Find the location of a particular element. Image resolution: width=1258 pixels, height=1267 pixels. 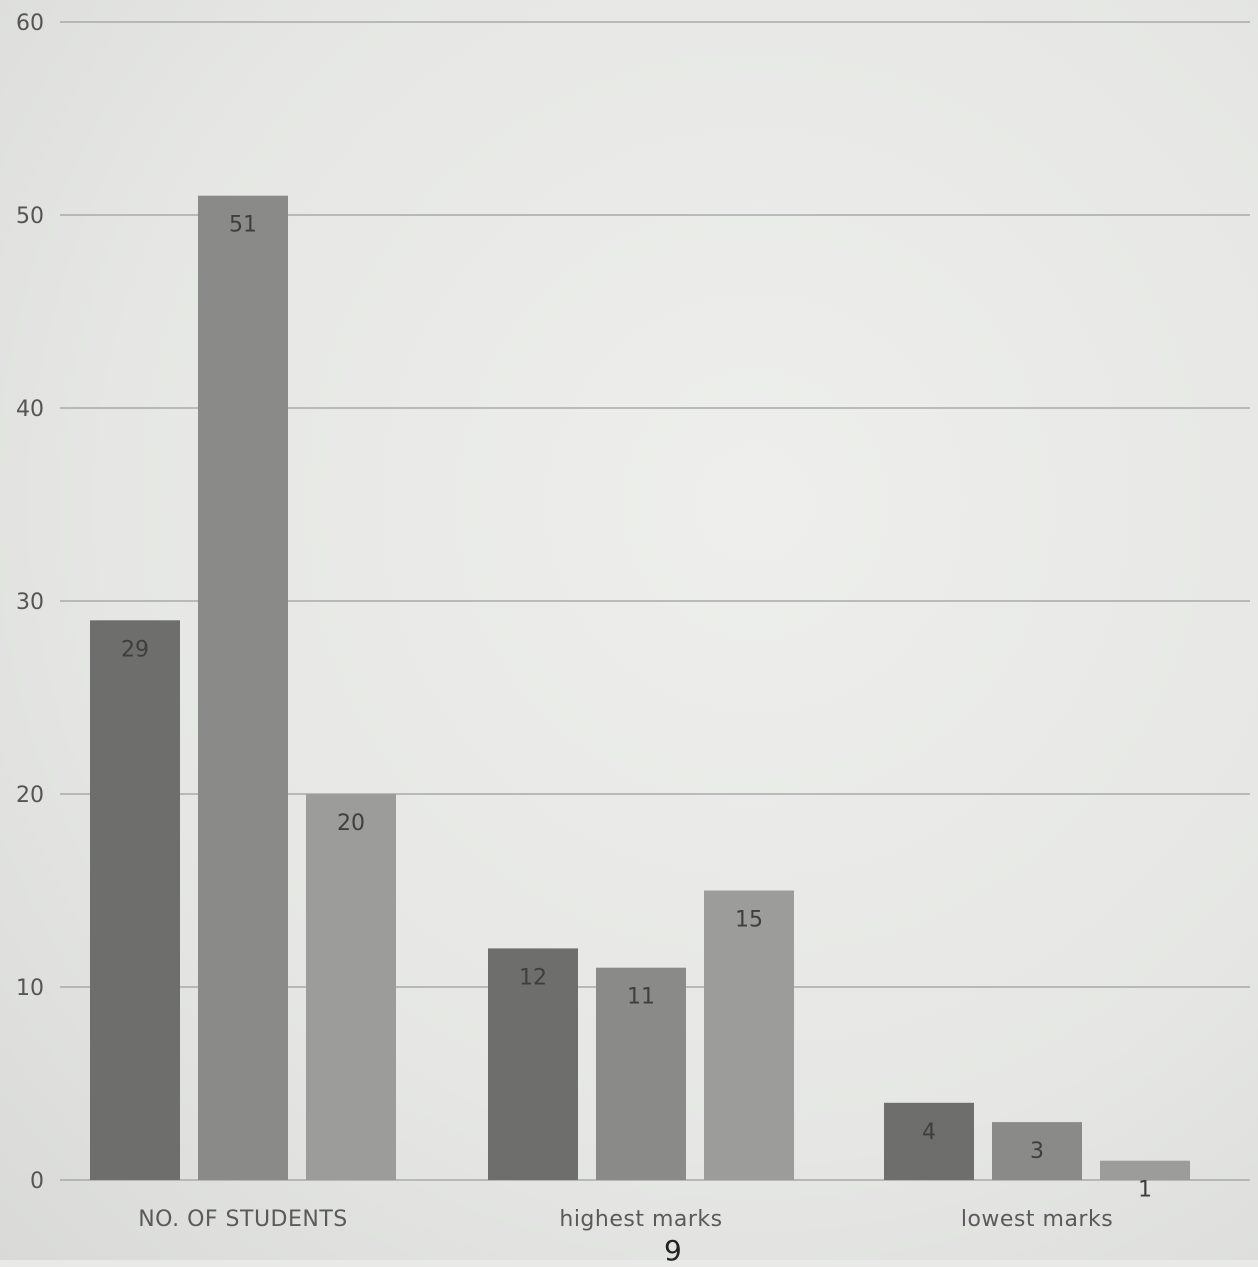

category-label: highest marks is located at coordinates (640, 1219).